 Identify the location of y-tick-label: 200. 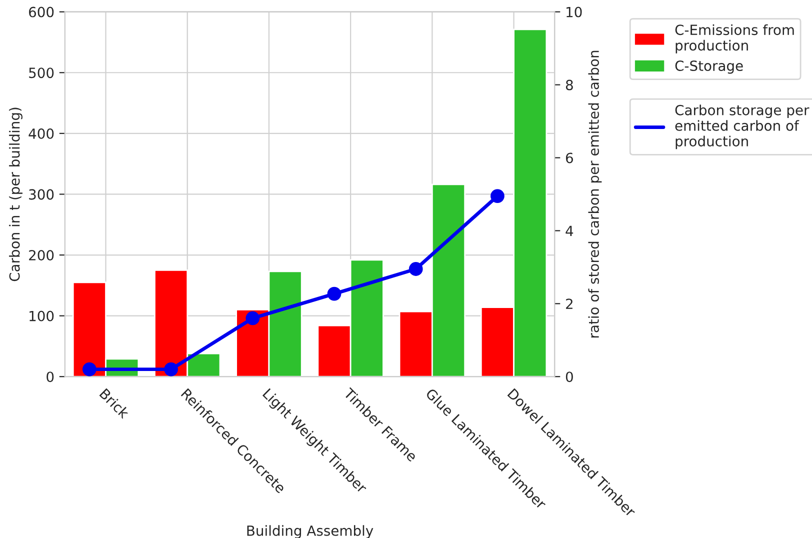
(41, 255).